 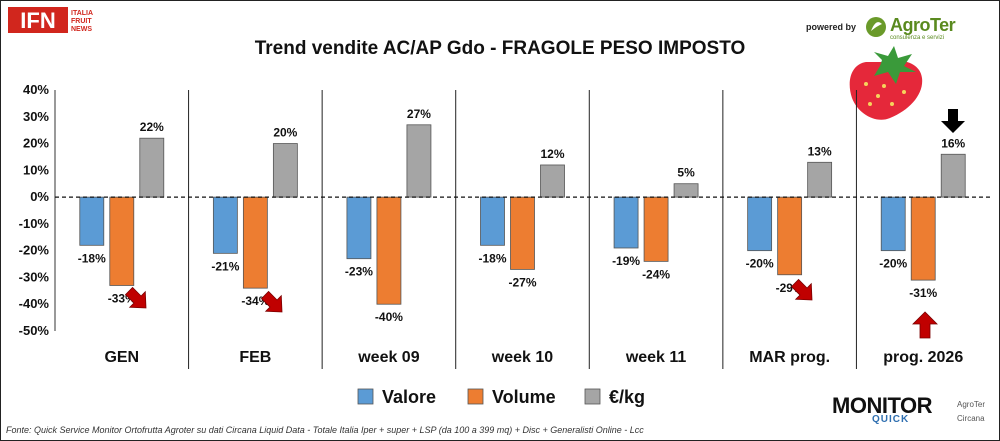 What do you see at coordinates (522, 282) in the screenshot?
I see `data-label-volume: -27%` at bounding box center [522, 282].